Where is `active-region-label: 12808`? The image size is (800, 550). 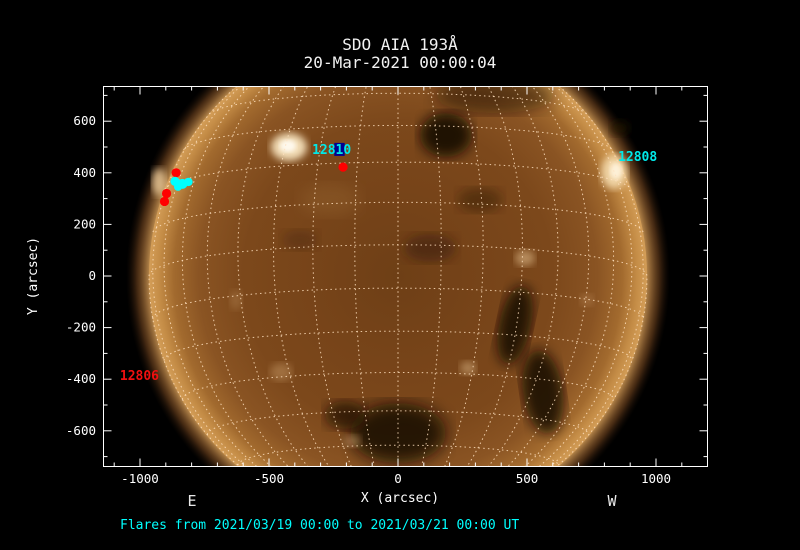
active-region-label: 12808 is located at coordinates (637, 157).